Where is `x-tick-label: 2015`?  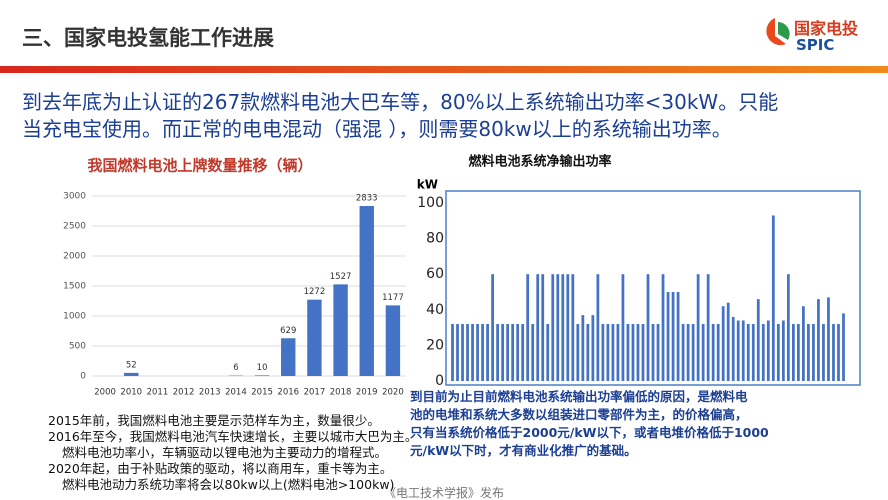
x-tick-label: 2015 is located at coordinates (262, 393).